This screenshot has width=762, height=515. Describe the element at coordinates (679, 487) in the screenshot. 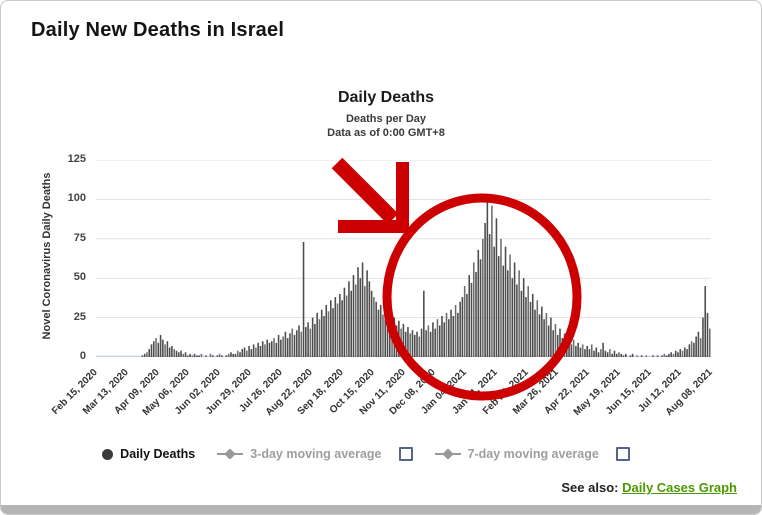

I see `daily-cases-graph-link: Daily Cases Graph` at that location.